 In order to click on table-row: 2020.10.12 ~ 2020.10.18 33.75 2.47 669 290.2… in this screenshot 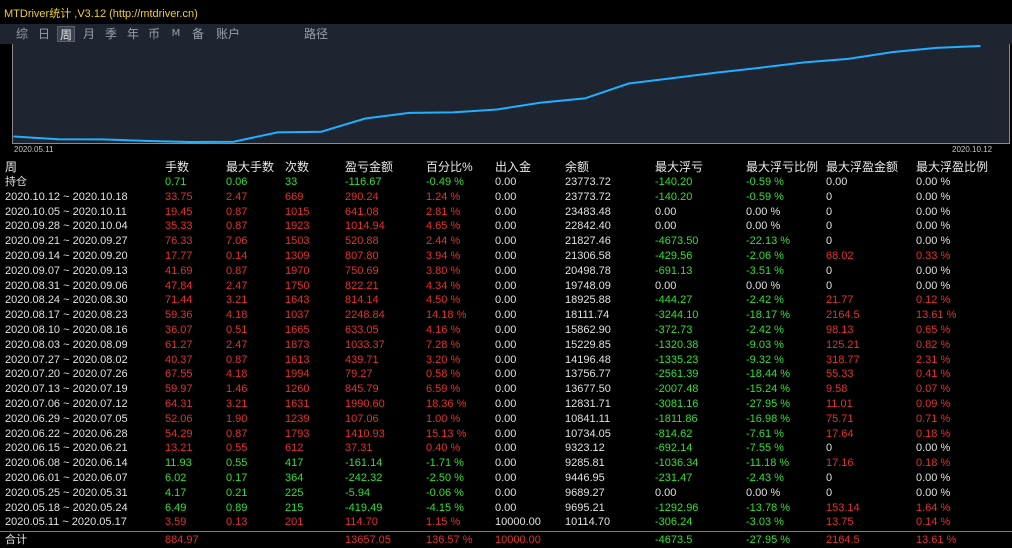, I will do `click(506, 197)`.